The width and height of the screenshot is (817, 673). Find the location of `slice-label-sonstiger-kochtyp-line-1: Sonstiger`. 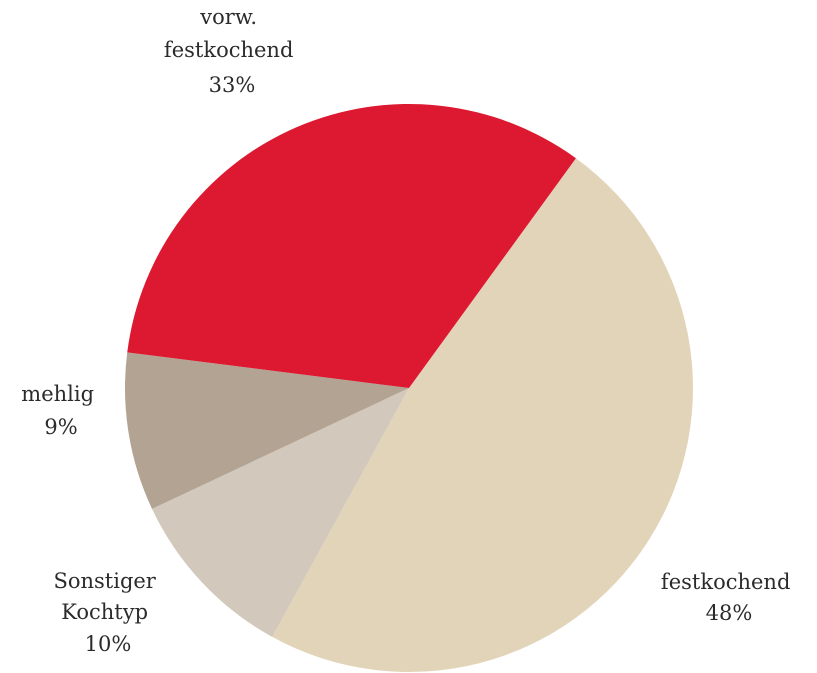

slice-label-sonstiger-kochtyp-line-1: Sonstiger is located at coordinates (104, 581).